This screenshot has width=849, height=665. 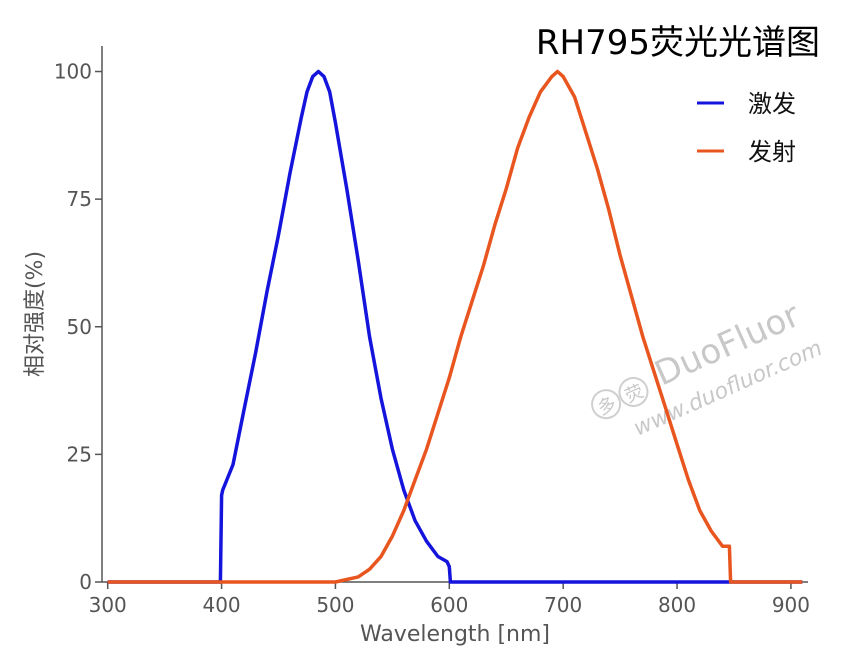 What do you see at coordinates (108, 605) in the screenshot?
I see `x-tick-label: 300` at bounding box center [108, 605].